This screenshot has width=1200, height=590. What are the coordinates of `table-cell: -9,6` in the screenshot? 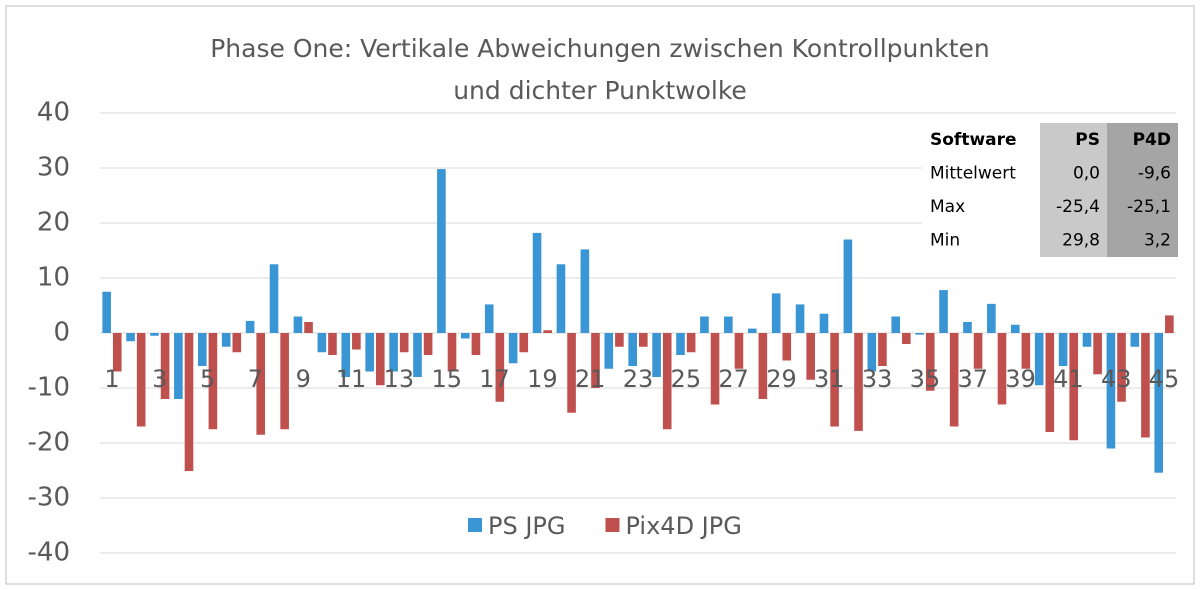 It's located at (1154, 173).